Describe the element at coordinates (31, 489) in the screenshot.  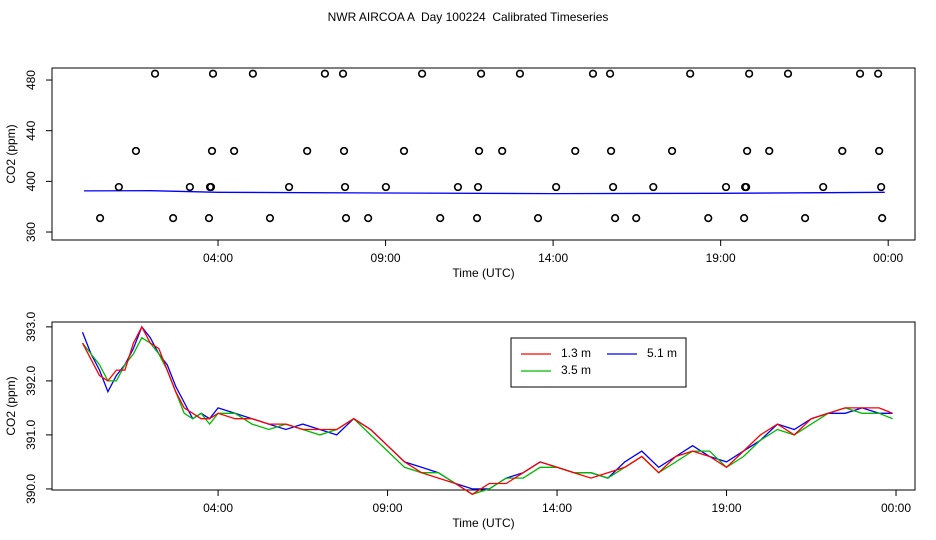
I see `y-tick-label: 390.0` at that location.